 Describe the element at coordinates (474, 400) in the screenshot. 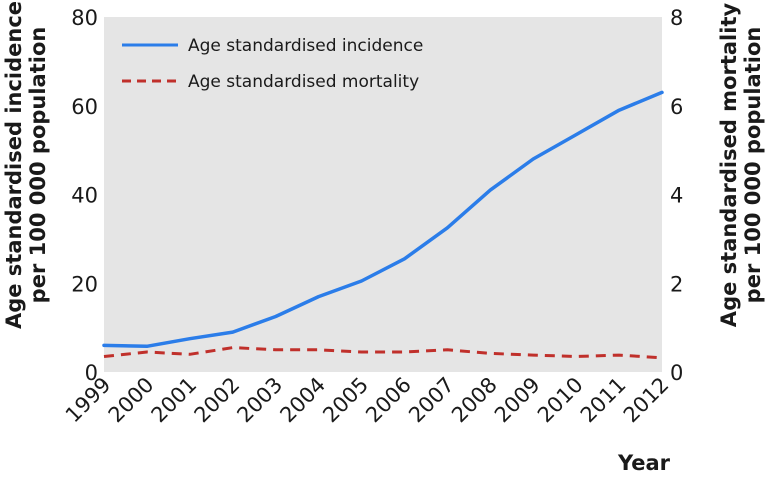

I see `x-tick-label: 2008` at that location.